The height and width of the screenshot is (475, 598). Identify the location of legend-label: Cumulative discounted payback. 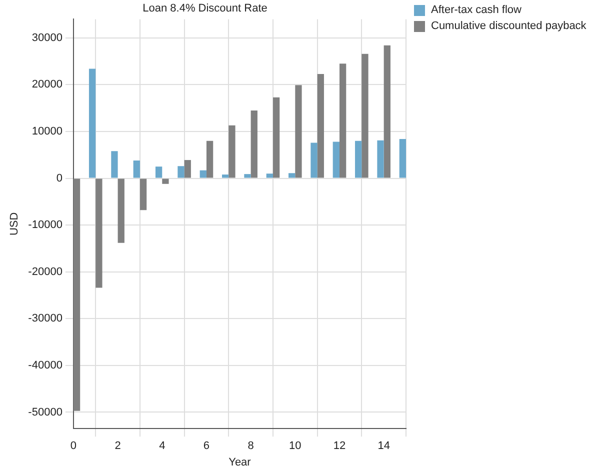
(508, 26).